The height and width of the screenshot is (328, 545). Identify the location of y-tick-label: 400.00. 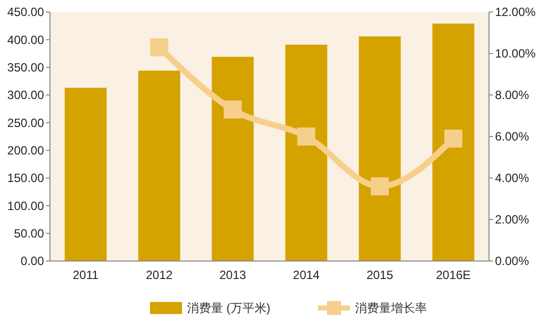
(25, 39).